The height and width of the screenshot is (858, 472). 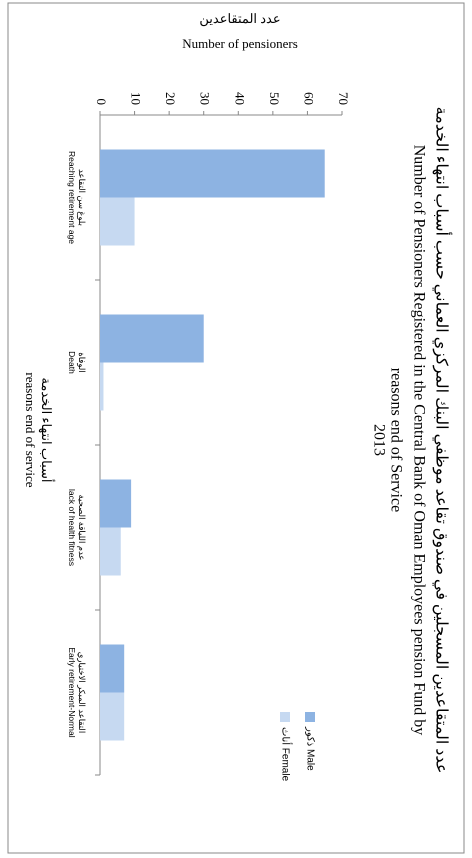 I want to click on y-tick-label: 40, so click(x=239, y=98).